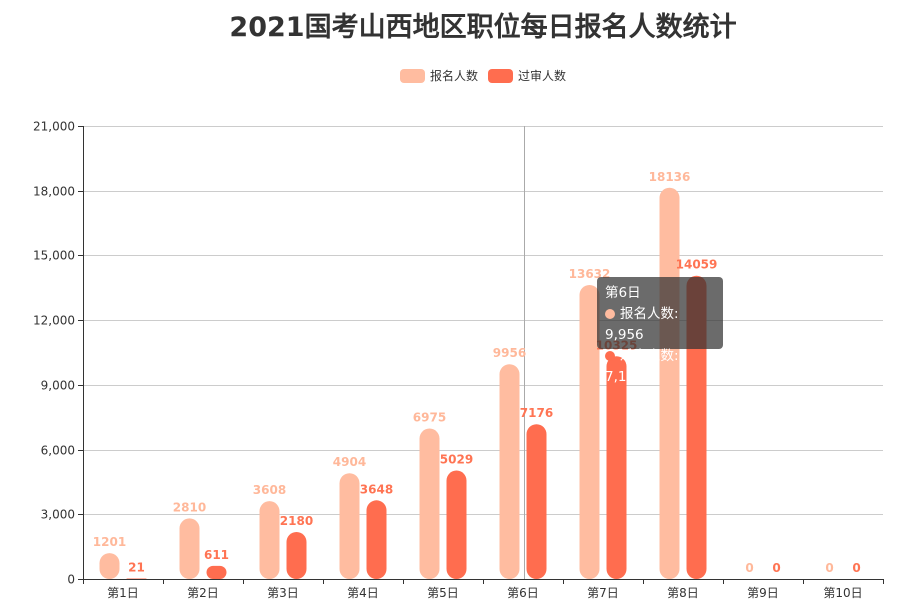  Describe the element at coordinates (842, 593) in the screenshot. I see `x-tick-label: 第10日` at that location.